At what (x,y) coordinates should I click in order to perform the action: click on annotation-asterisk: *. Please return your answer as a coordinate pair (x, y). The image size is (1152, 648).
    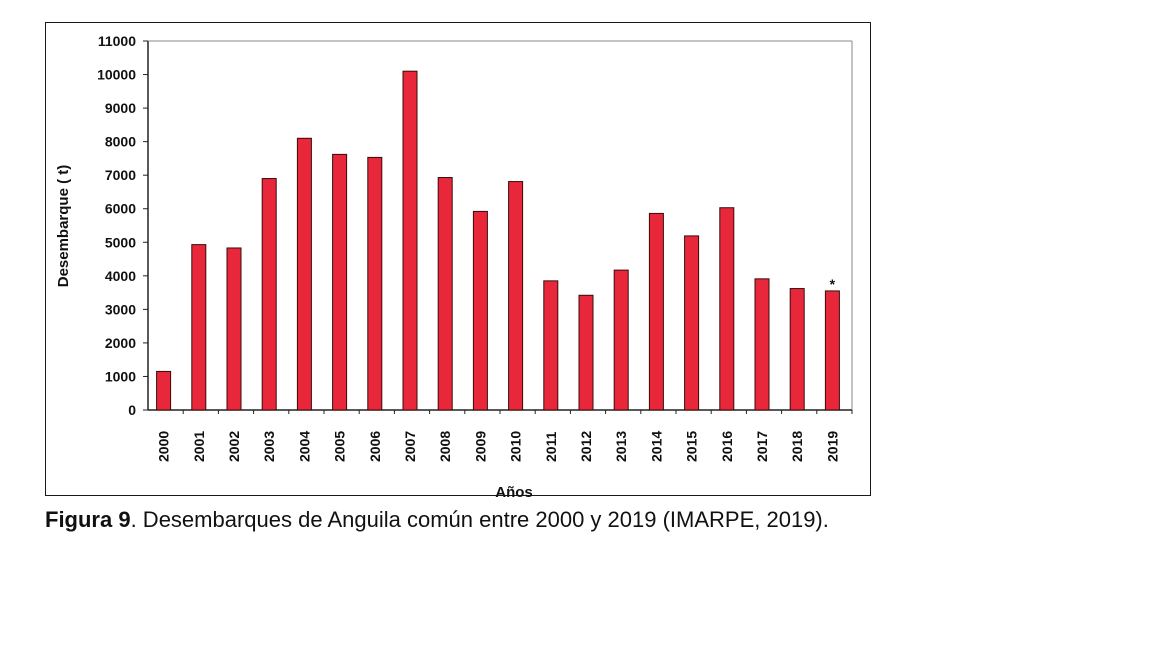
    Looking at the image, I should click on (833, 284).